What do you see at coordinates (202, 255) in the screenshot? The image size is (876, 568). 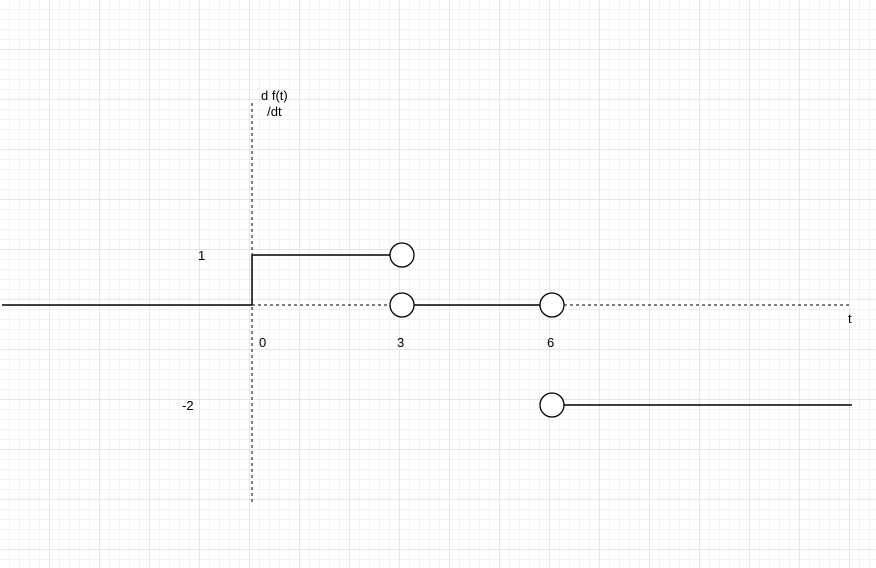 I see `y-tick-label-1: 1` at bounding box center [202, 255].